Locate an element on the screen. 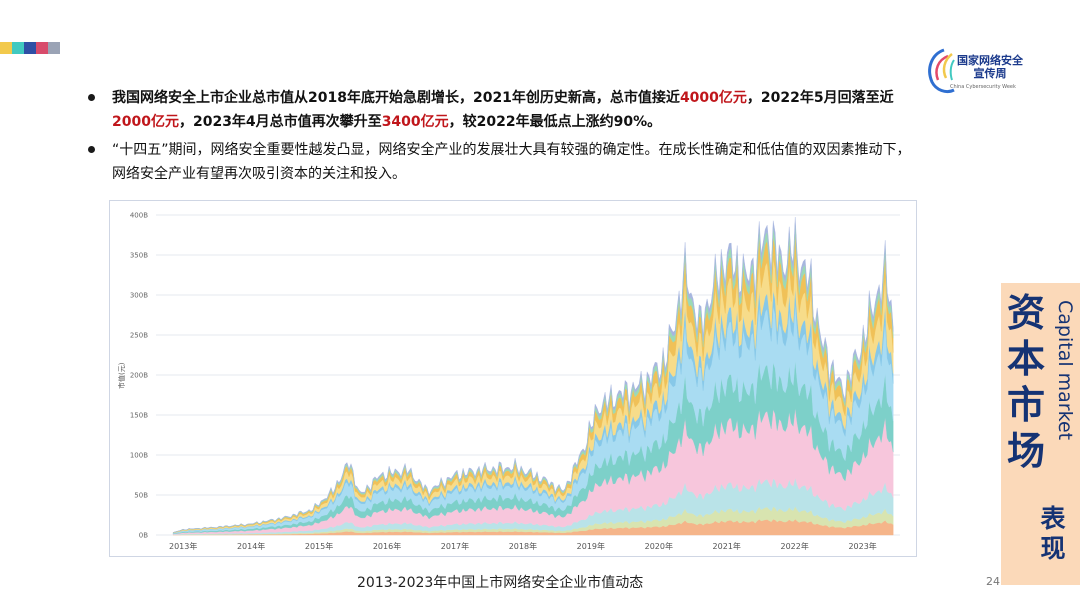  x-tick-label: 2015年 is located at coordinates (319, 546).